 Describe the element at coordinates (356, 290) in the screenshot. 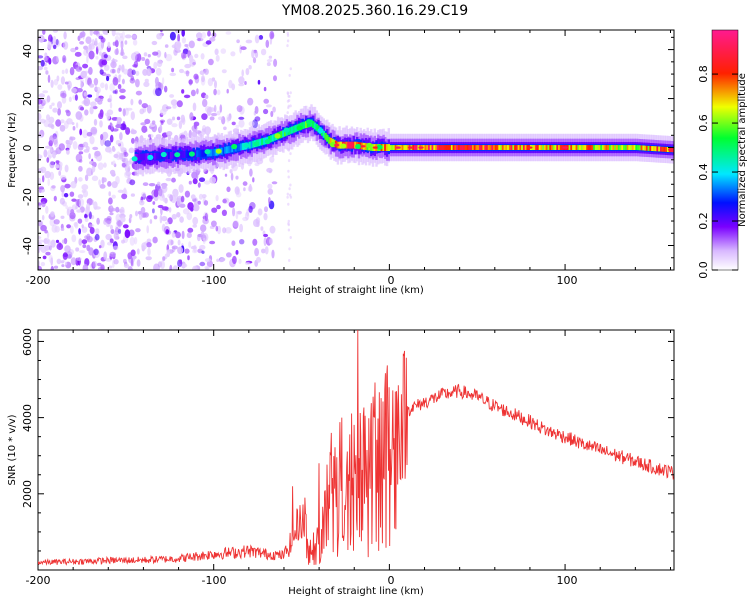

I see `spectrogram-xlabel: Height of straight line (km)` at that location.